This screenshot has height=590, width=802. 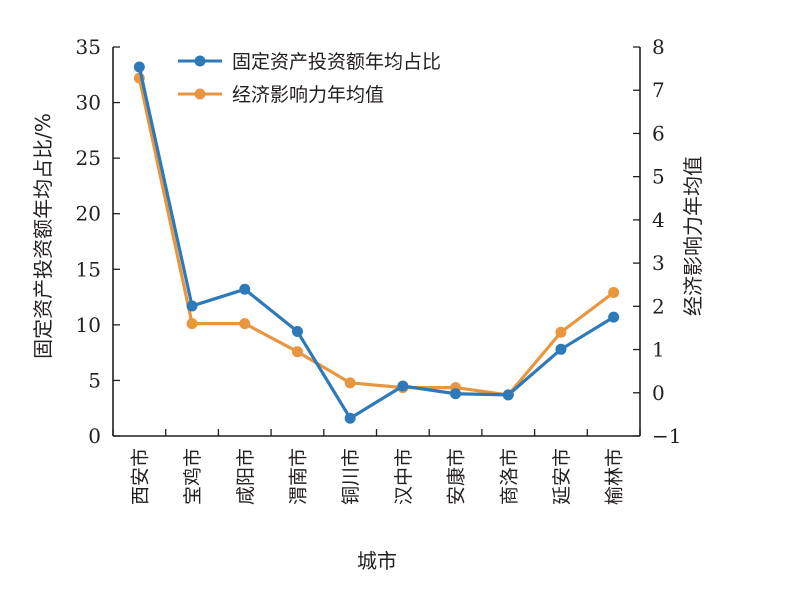 What do you see at coordinates (193, 476) in the screenshot?
I see `x-tick-label: 宝鸡市` at bounding box center [193, 476].